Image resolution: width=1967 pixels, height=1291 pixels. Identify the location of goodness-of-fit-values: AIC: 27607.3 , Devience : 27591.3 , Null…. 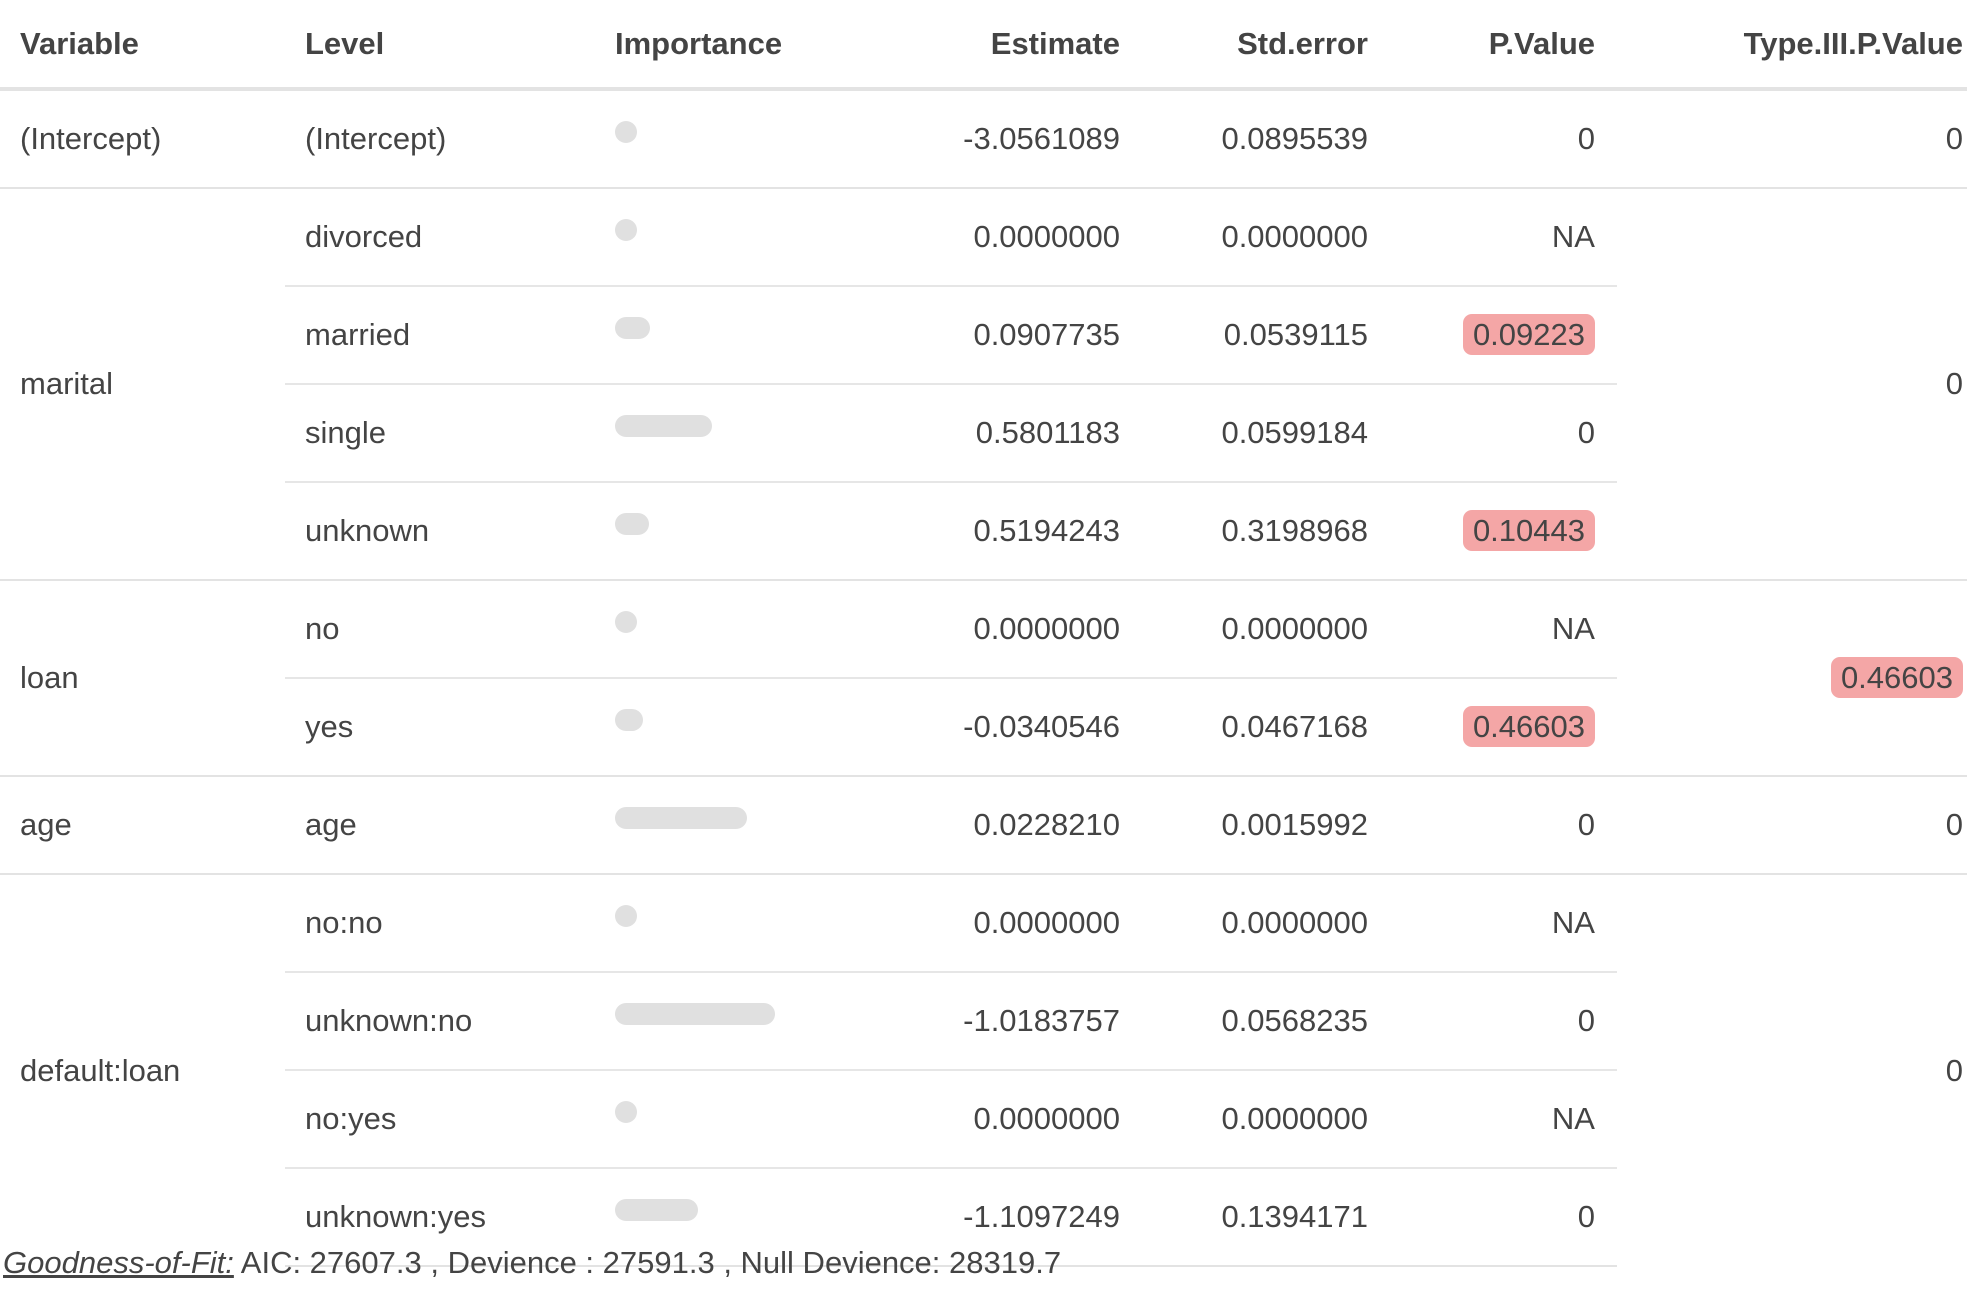
(647, 1262).